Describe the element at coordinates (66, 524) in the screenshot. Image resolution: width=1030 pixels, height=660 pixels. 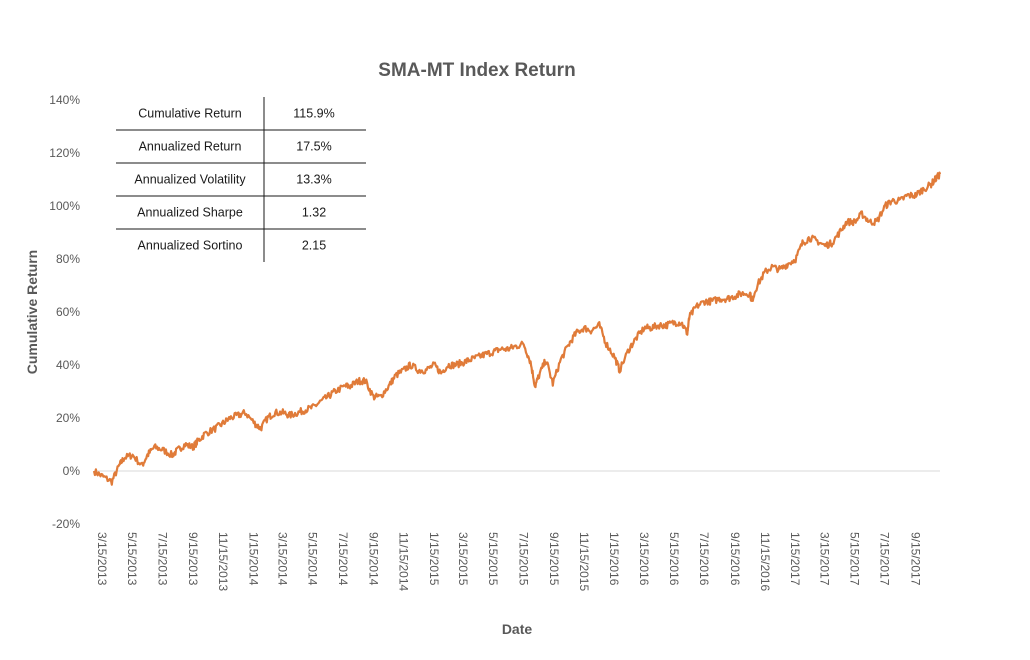
I see `y-tick-label: -20%` at that location.